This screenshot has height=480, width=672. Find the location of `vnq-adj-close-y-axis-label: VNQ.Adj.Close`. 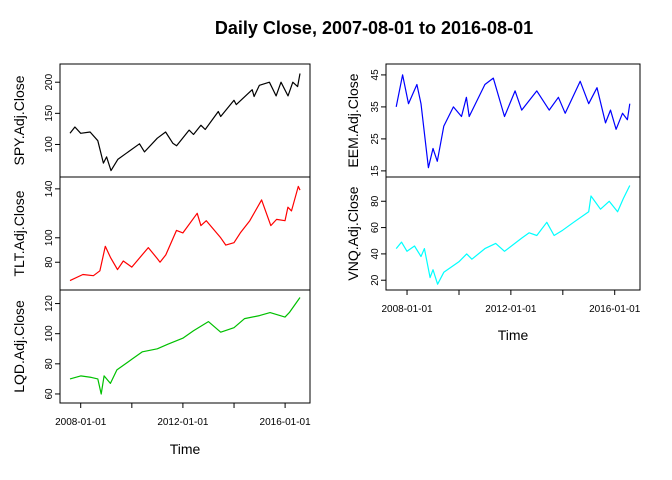

vnq-adj-close-y-axis-label: VNQ.Adj.Close is located at coordinates (353, 233).